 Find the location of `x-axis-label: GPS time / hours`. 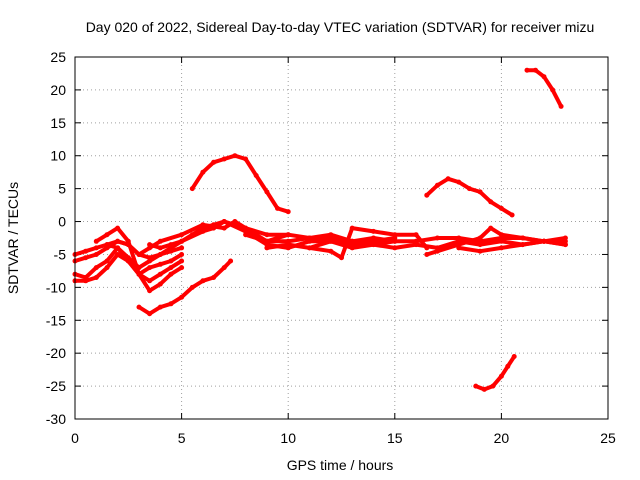

x-axis-label: GPS time / hours is located at coordinates (340, 465).